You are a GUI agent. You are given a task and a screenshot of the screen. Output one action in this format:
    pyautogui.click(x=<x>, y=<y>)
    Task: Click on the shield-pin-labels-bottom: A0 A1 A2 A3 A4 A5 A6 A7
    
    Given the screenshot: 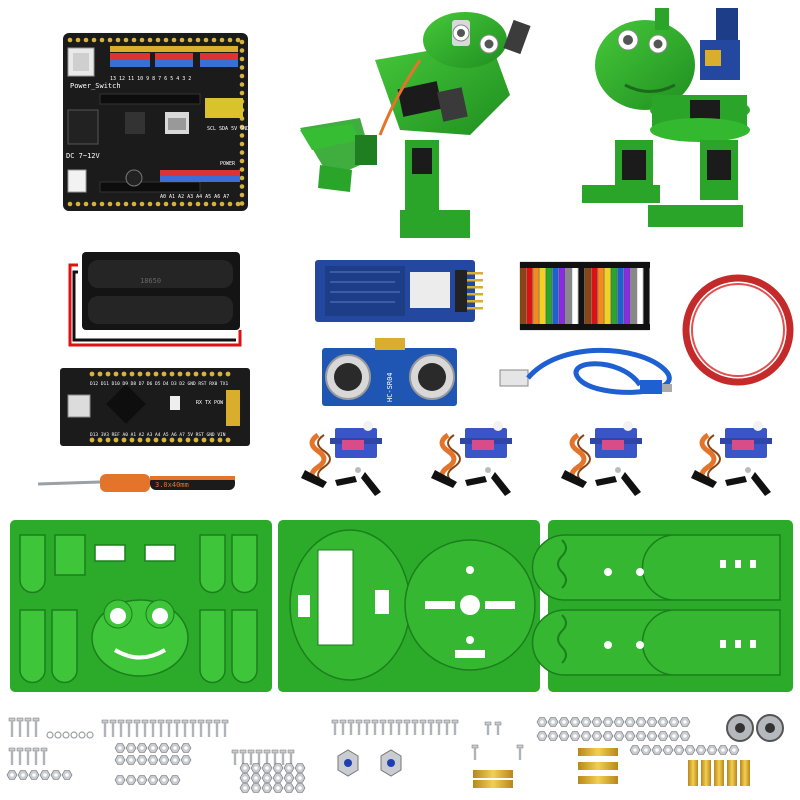 What is the action you would take?
    pyautogui.click(x=194, y=197)
    